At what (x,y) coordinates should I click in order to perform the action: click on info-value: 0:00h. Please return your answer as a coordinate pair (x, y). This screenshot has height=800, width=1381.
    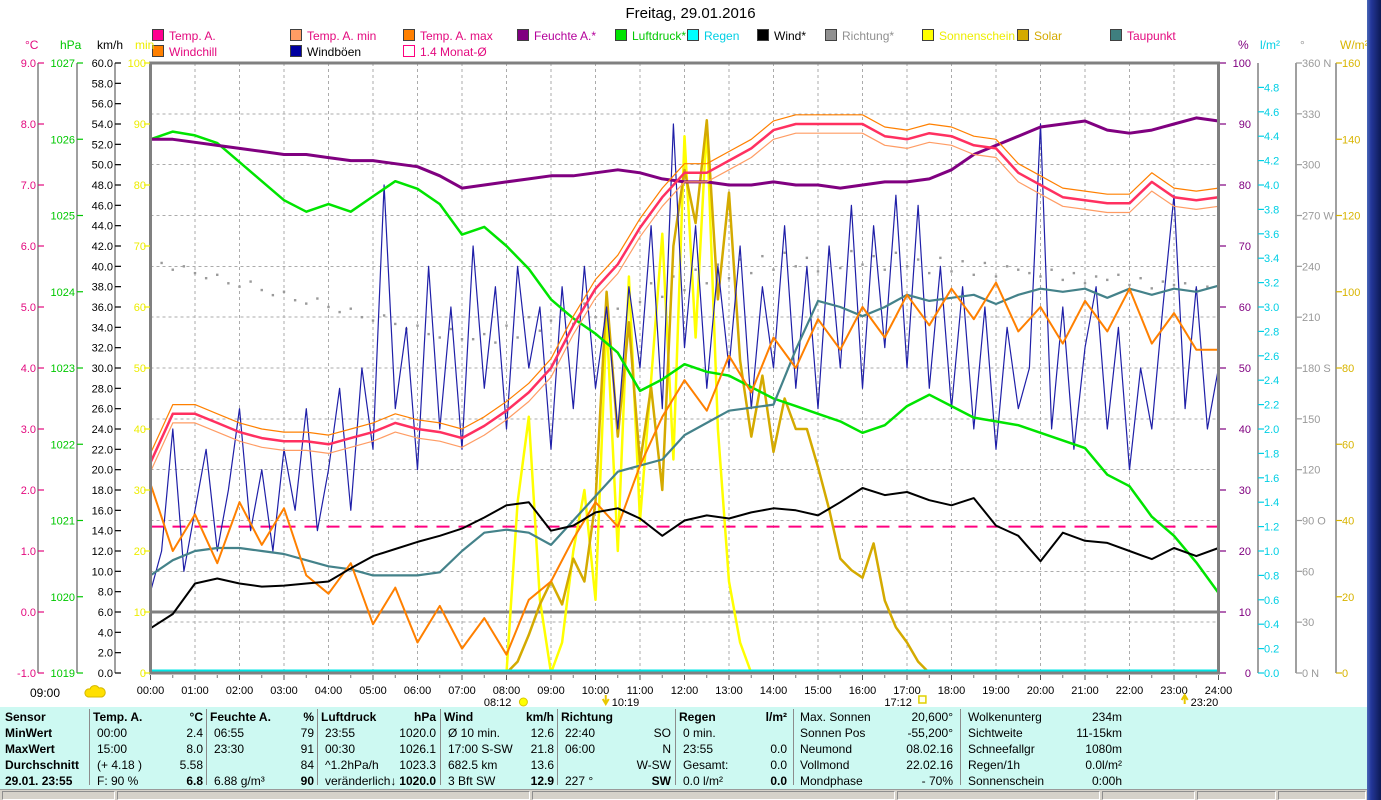
    Looking at the image, I should click on (1106, 781).